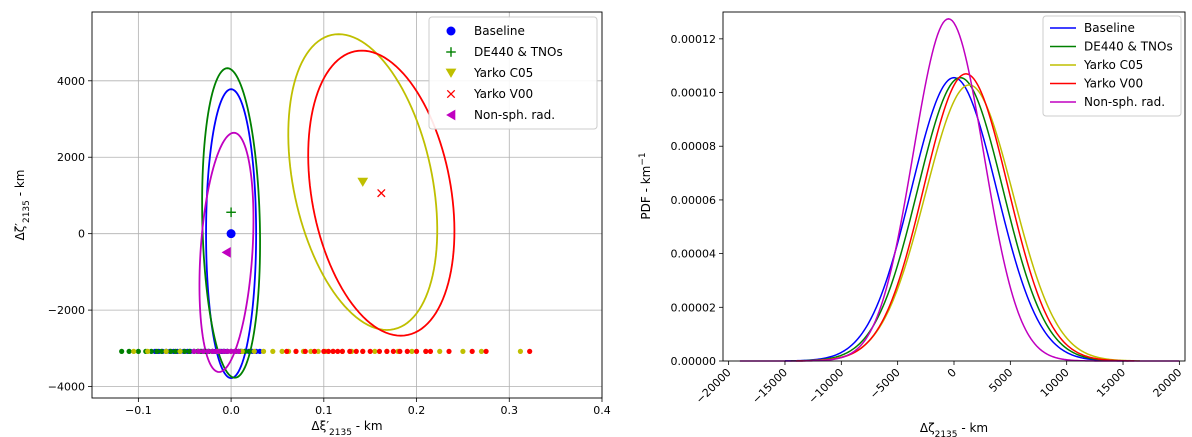  Describe the element at coordinates (602, 410) in the screenshot. I see `left-x-tick-label: 0.4` at that location.